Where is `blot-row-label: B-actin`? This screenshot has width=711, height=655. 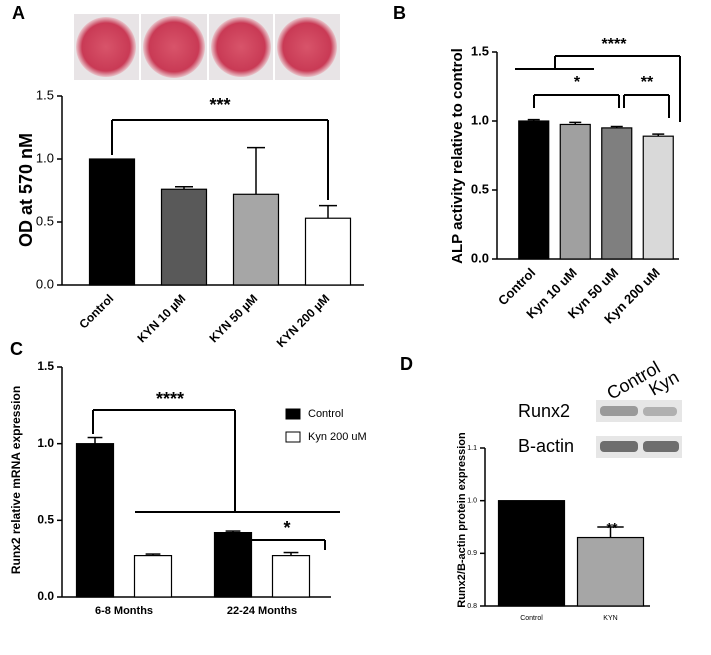 blot-row-label: B-actin is located at coordinates (546, 446).